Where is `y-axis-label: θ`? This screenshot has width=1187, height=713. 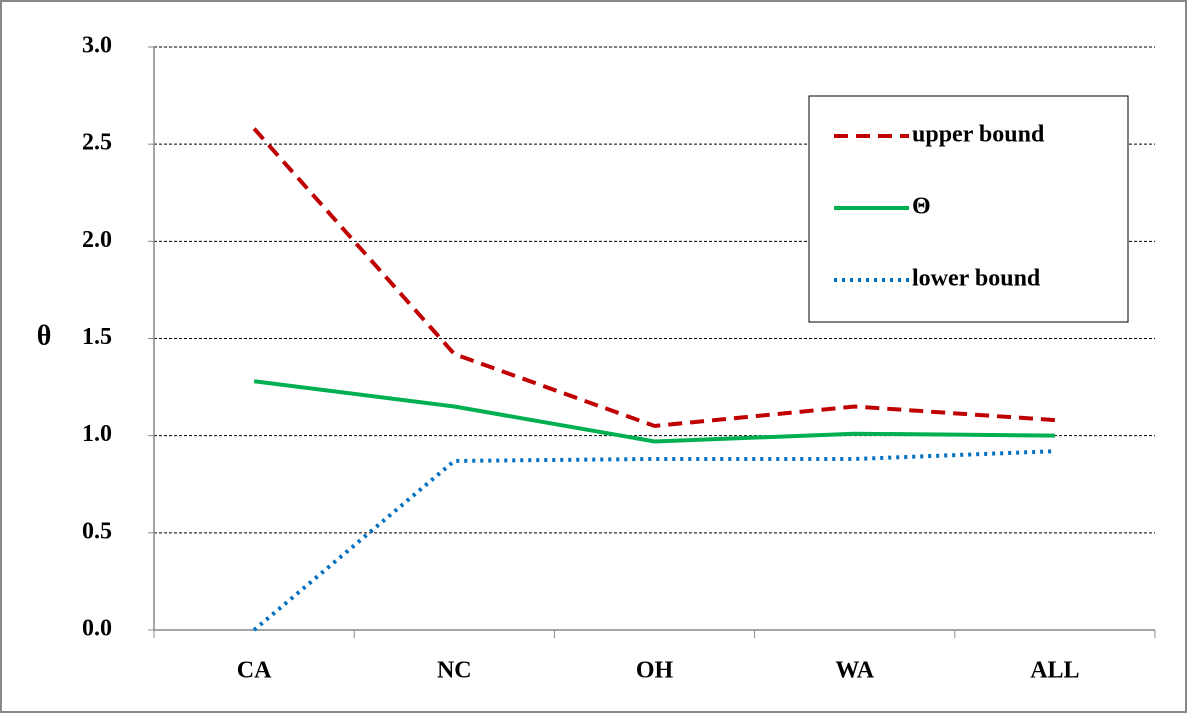 y-axis-label: θ is located at coordinates (44, 335).